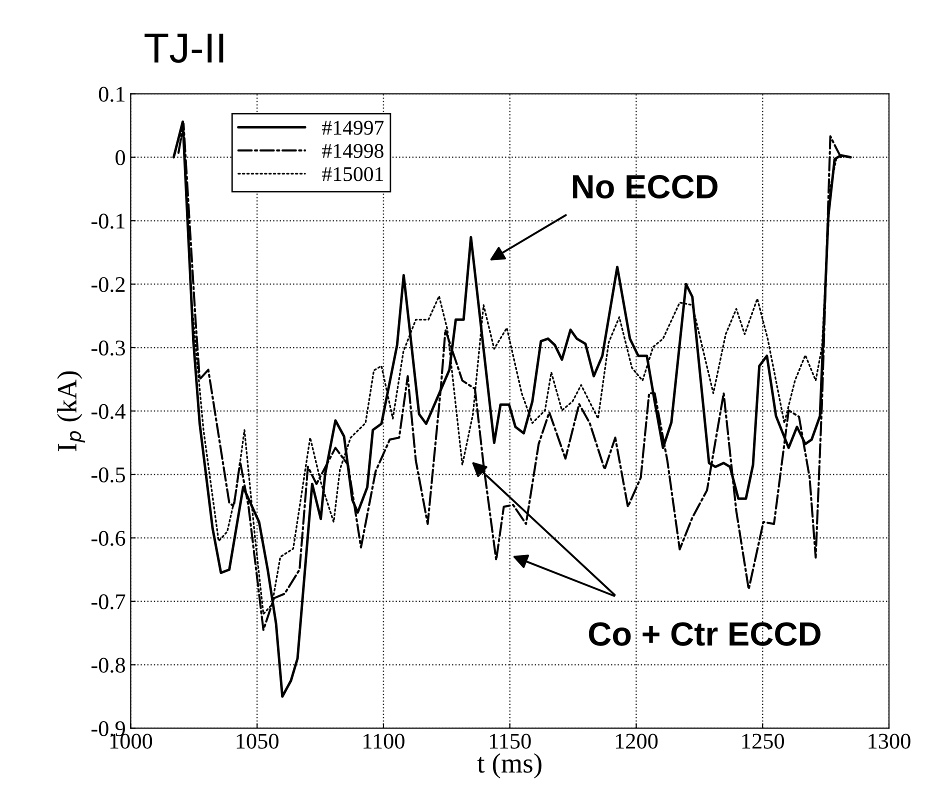 The height and width of the screenshot is (795, 927). Describe the element at coordinates (384, 741) in the screenshot. I see `x-tick-label: 1100` at that location.